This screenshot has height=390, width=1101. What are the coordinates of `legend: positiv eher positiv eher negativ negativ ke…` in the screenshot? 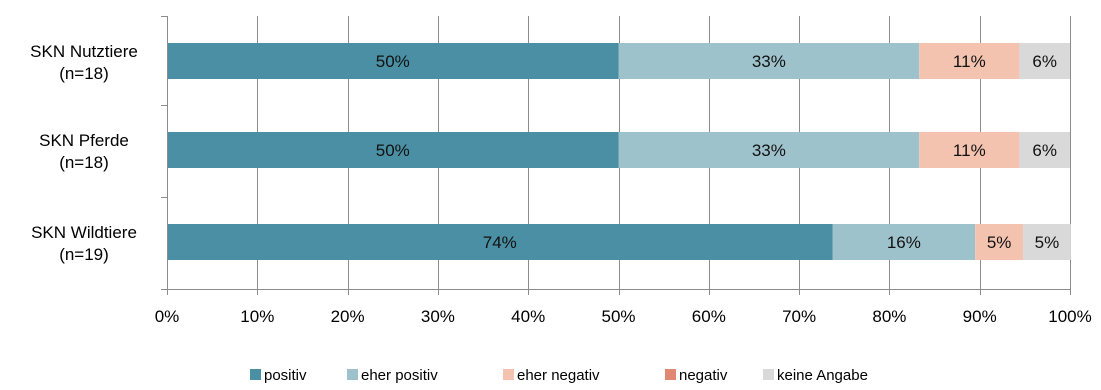 It's located at (559, 375).